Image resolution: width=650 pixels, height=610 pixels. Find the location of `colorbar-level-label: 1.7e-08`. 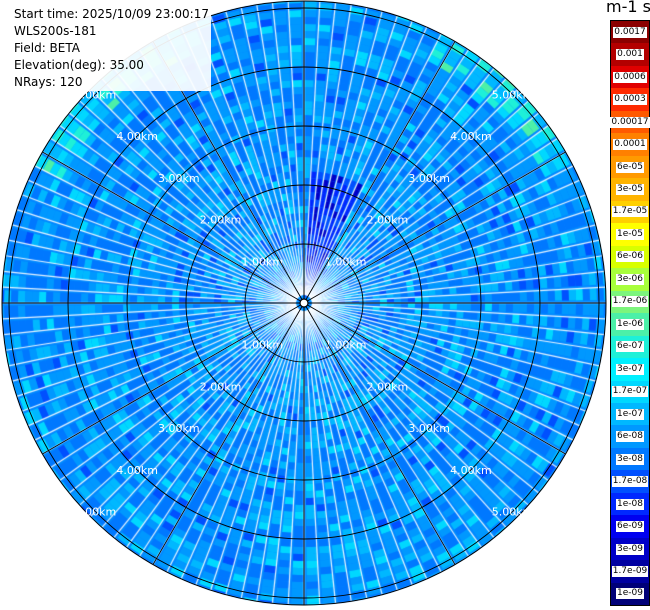

colorbar-level-label: 1.7e-08 is located at coordinates (630, 482).